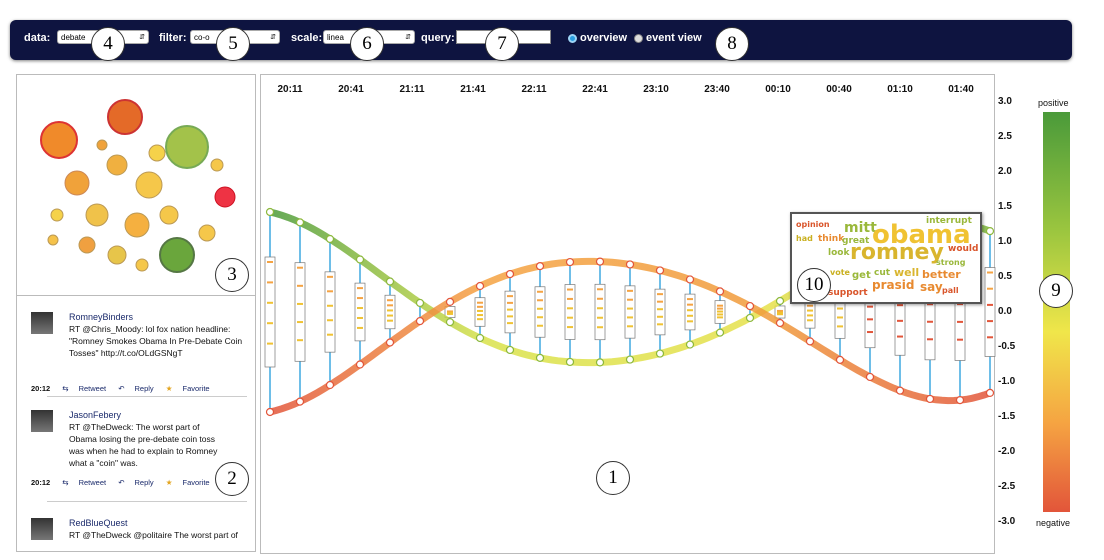 Image resolution: width=1104 pixels, height=560 pixels. Describe the element at coordinates (638, 38) in the screenshot. I see `eventview-radio` at that location.